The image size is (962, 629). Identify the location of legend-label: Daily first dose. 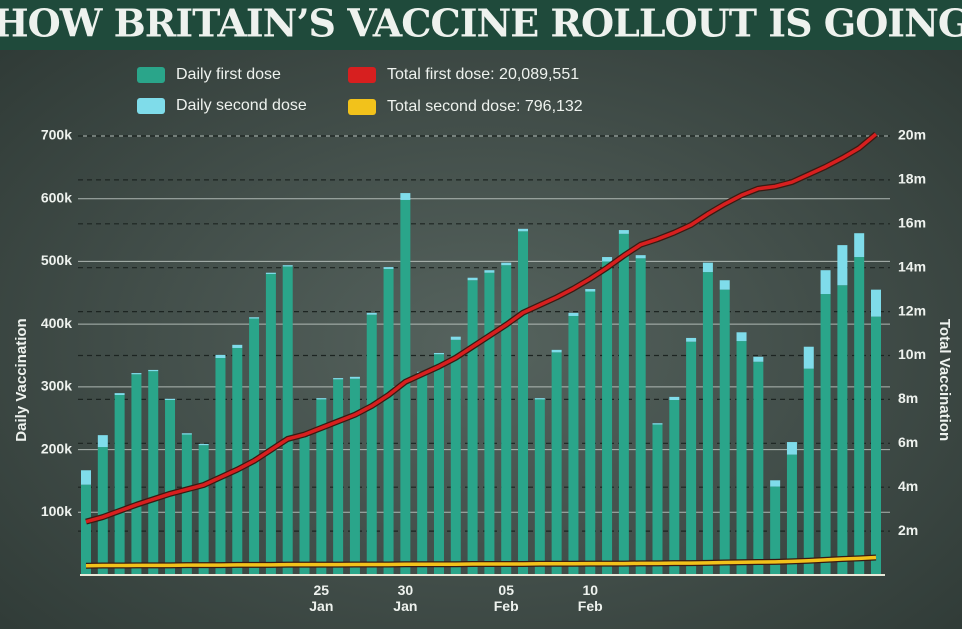
(228, 74).